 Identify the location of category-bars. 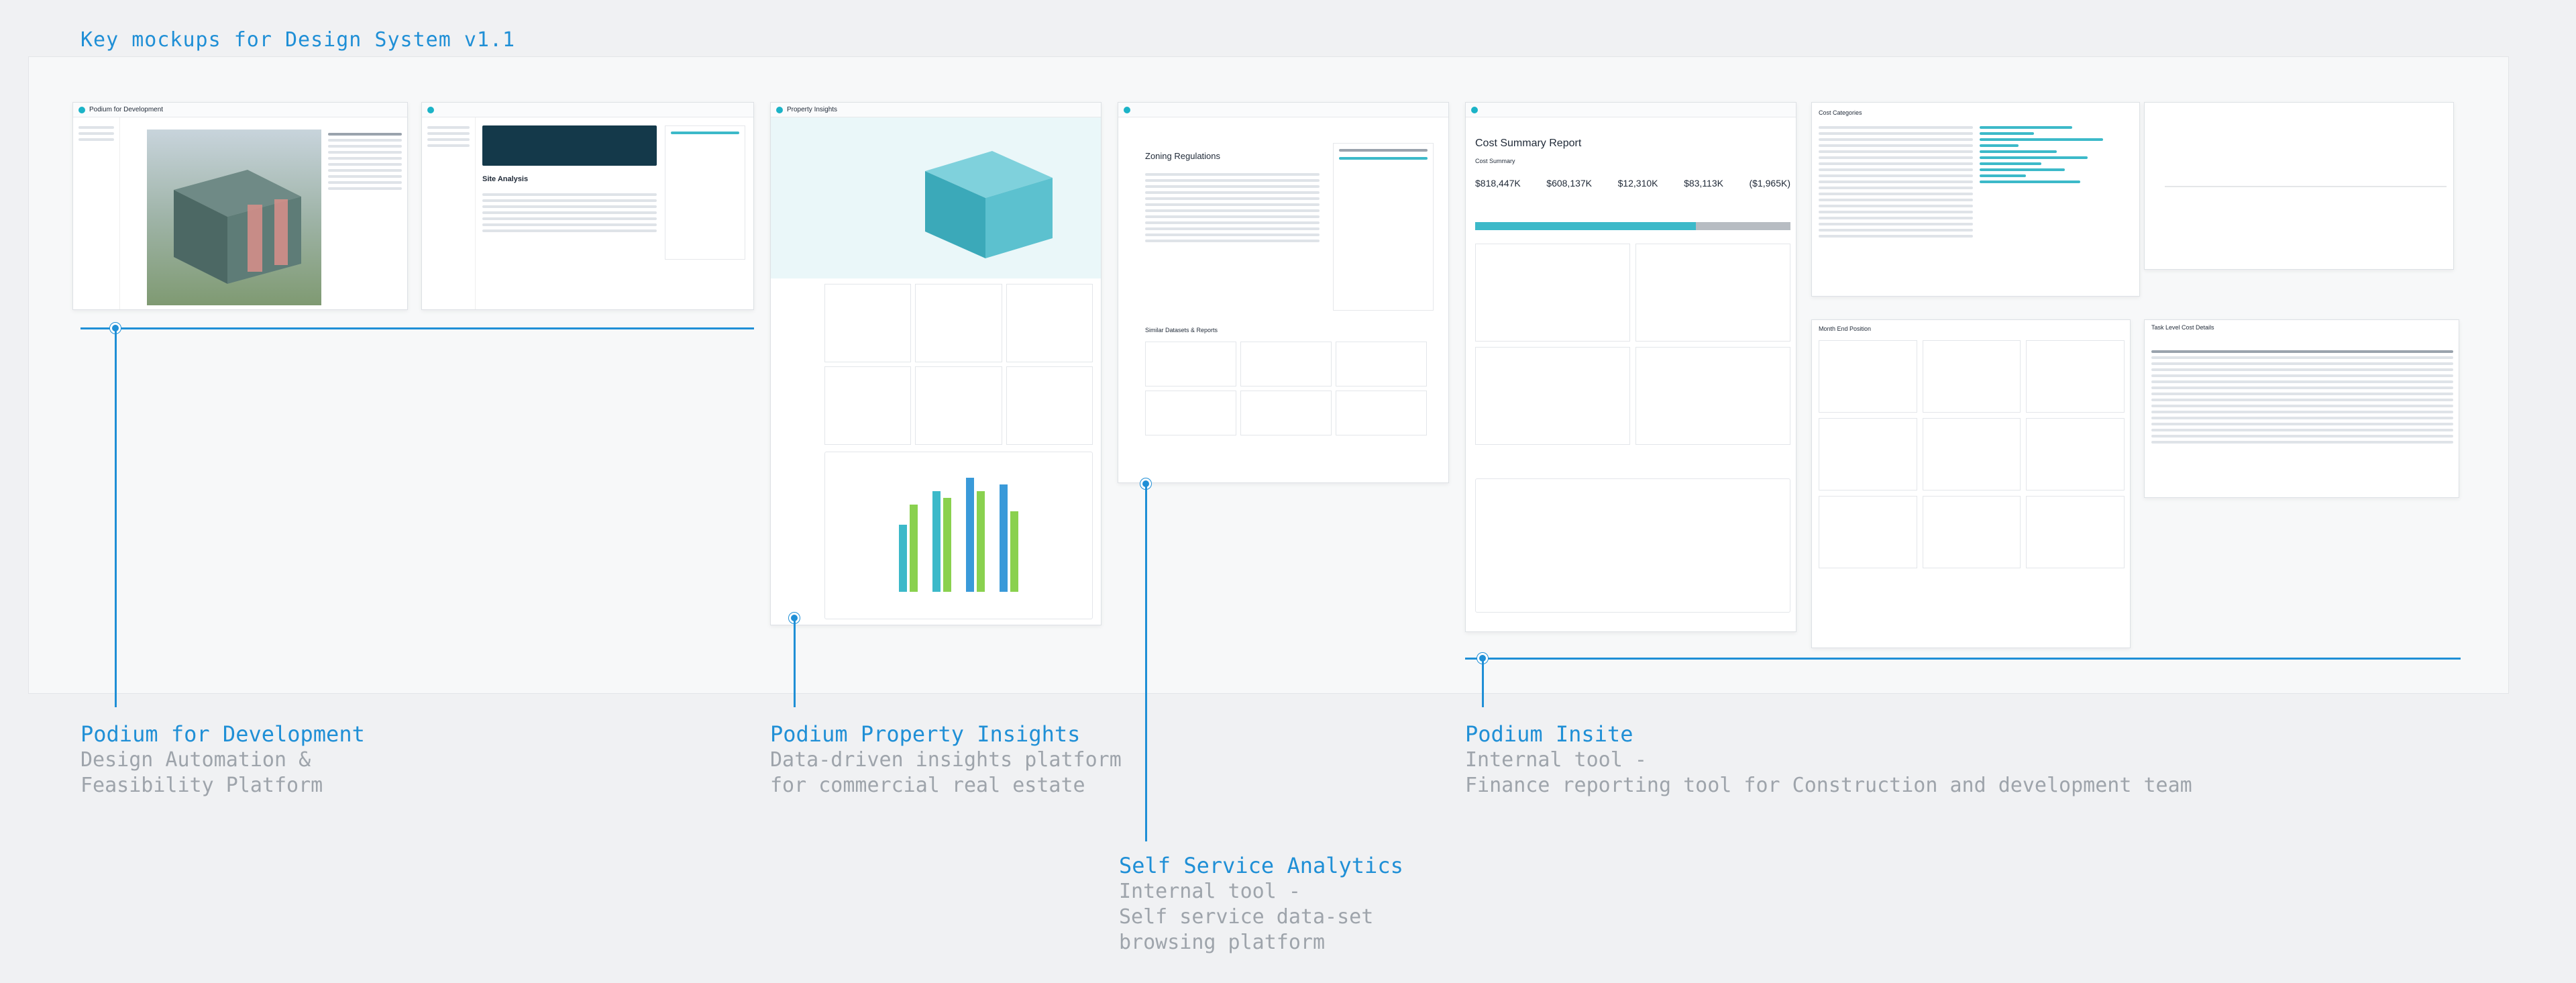
(2057, 155).